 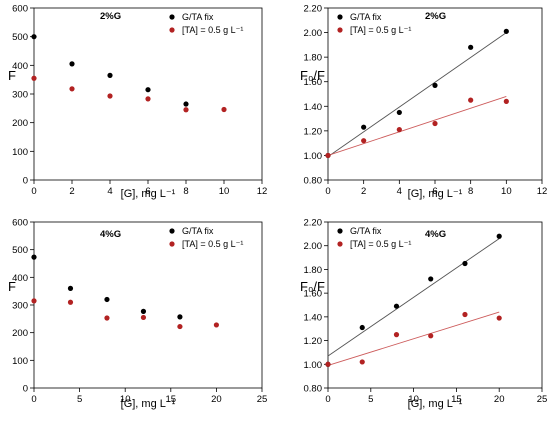 What do you see at coordinates (313, 223) in the screenshot?
I see `y-tick-label: 2.20` at bounding box center [313, 223].